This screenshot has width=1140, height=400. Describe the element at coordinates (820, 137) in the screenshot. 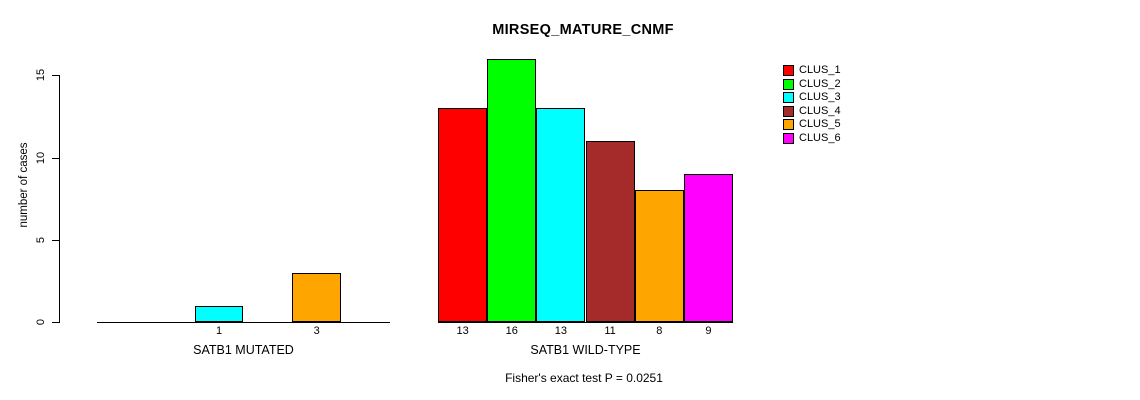

I see `legend-label: CLUS_6` at that location.